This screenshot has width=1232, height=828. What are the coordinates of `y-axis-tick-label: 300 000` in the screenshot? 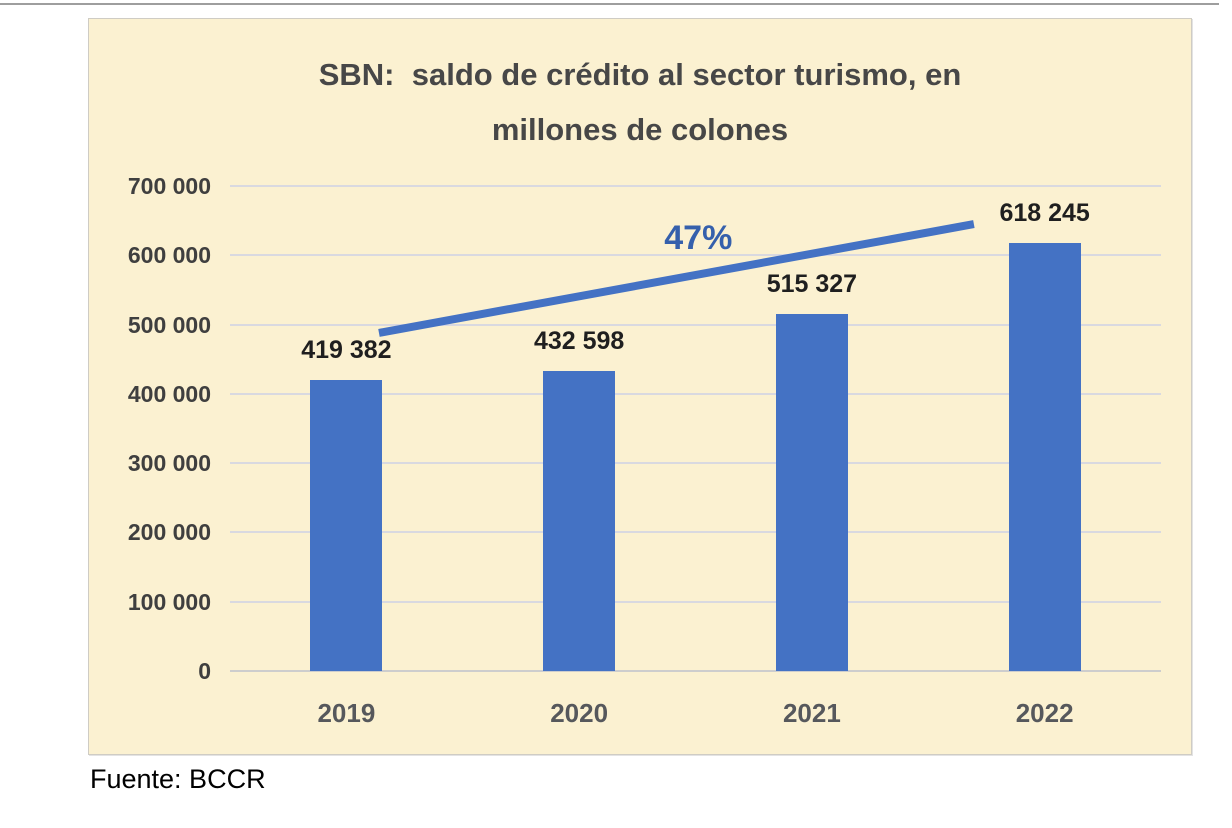 It's located at (169, 463).